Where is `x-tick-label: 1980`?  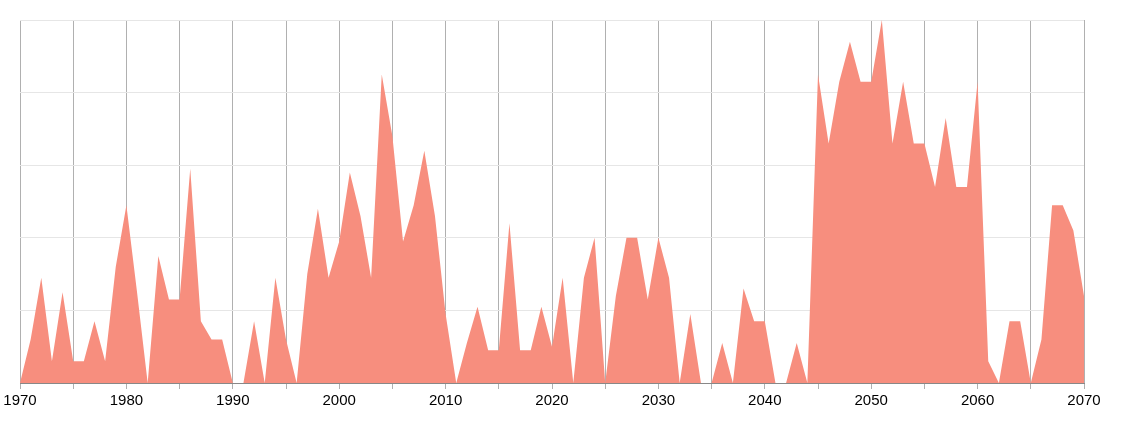 x-tick-label: 1980 is located at coordinates (126, 400).